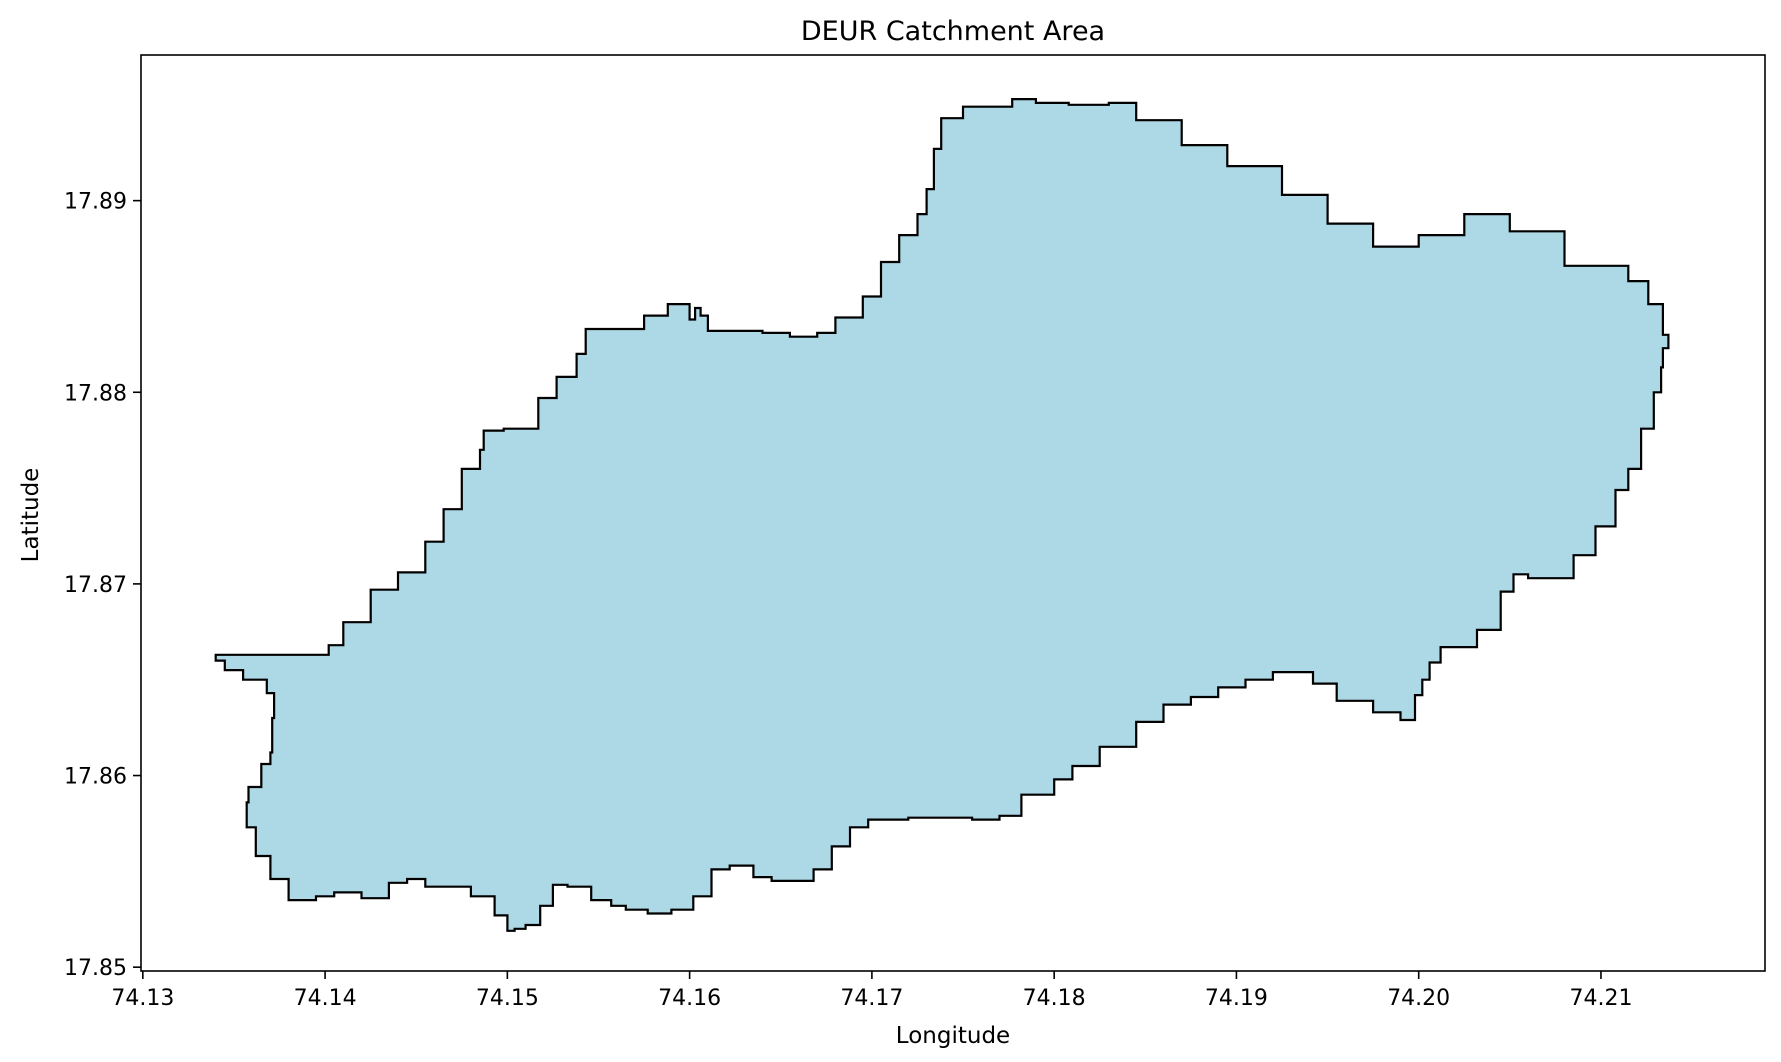 Image resolution: width=1781 pixels, height=1062 pixels. I want to click on y-axis-ticks: 17.85 17.86 17.87 17.88 17.89, so click(102, 585).